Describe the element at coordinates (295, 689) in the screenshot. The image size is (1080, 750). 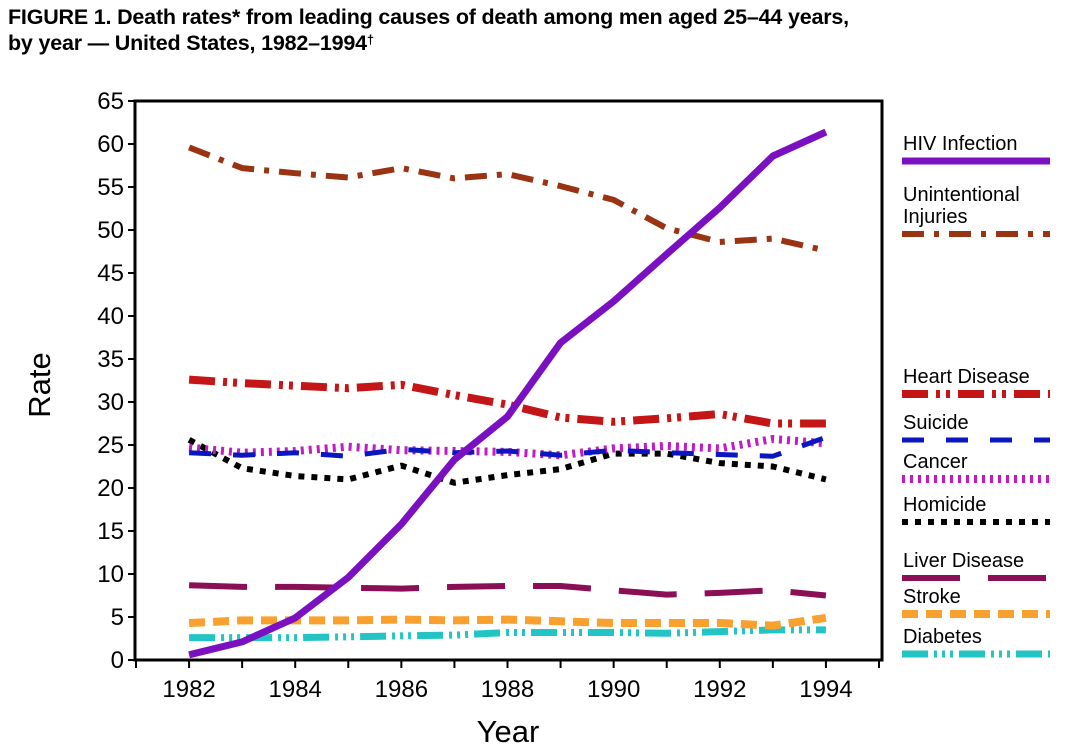
I see `x-tick-label: 1984` at that location.